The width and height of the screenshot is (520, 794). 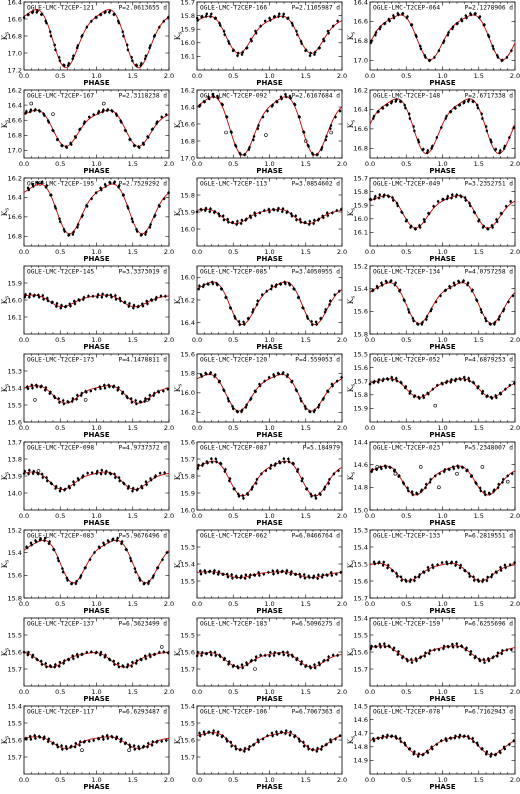 I want to click on y-tick-label: 14.8, so click(x=361, y=488).